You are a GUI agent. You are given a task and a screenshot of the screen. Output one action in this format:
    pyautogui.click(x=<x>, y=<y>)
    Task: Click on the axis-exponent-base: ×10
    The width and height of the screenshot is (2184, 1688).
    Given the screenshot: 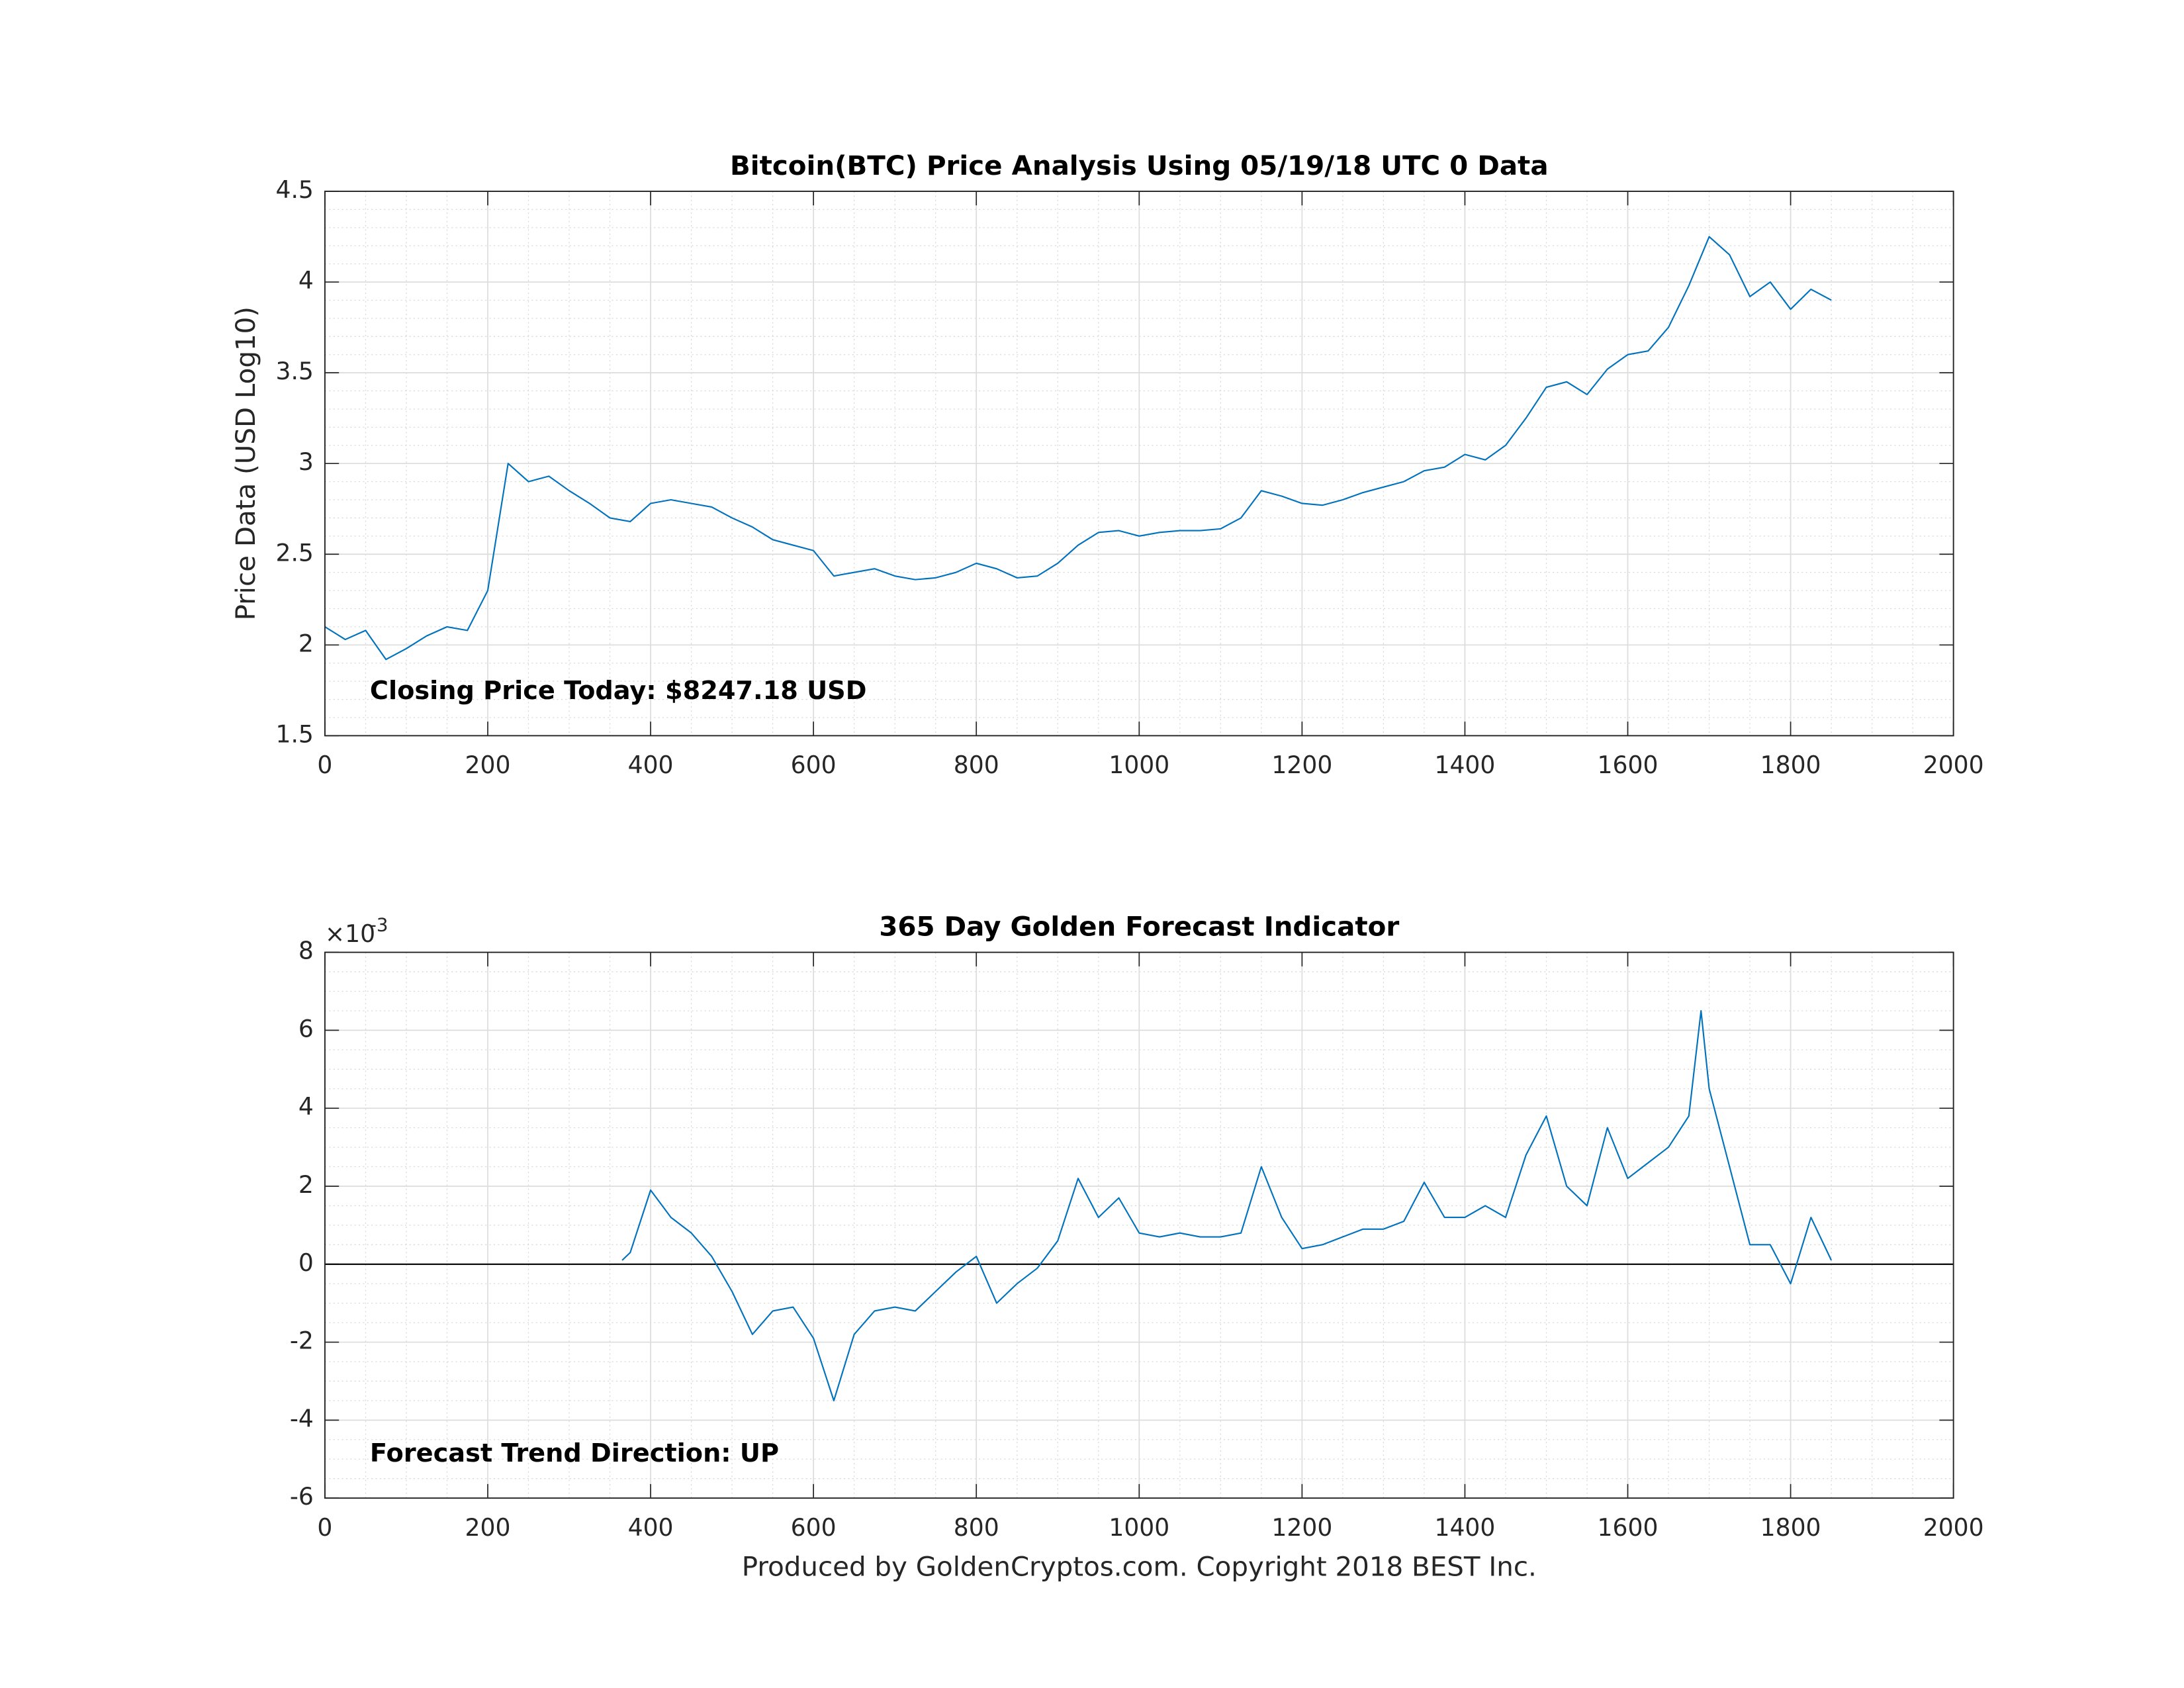 What is the action you would take?
    pyautogui.click(x=350, y=933)
    